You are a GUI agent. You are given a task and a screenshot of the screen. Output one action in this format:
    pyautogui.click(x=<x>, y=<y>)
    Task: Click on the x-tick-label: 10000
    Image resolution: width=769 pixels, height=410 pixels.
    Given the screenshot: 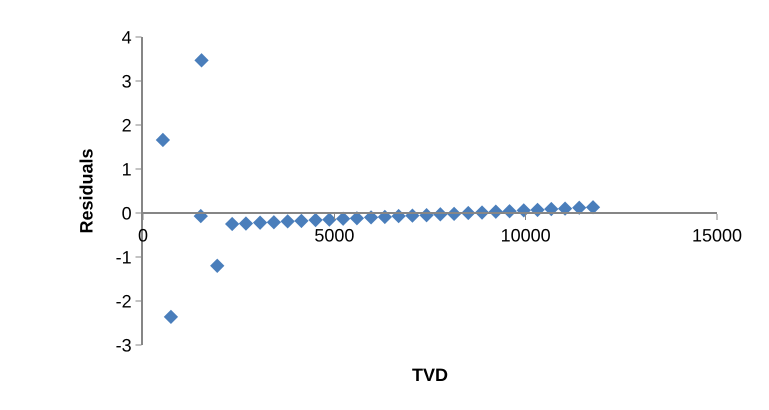 What is the action you would take?
    pyautogui.click(x=525, y=235)
    